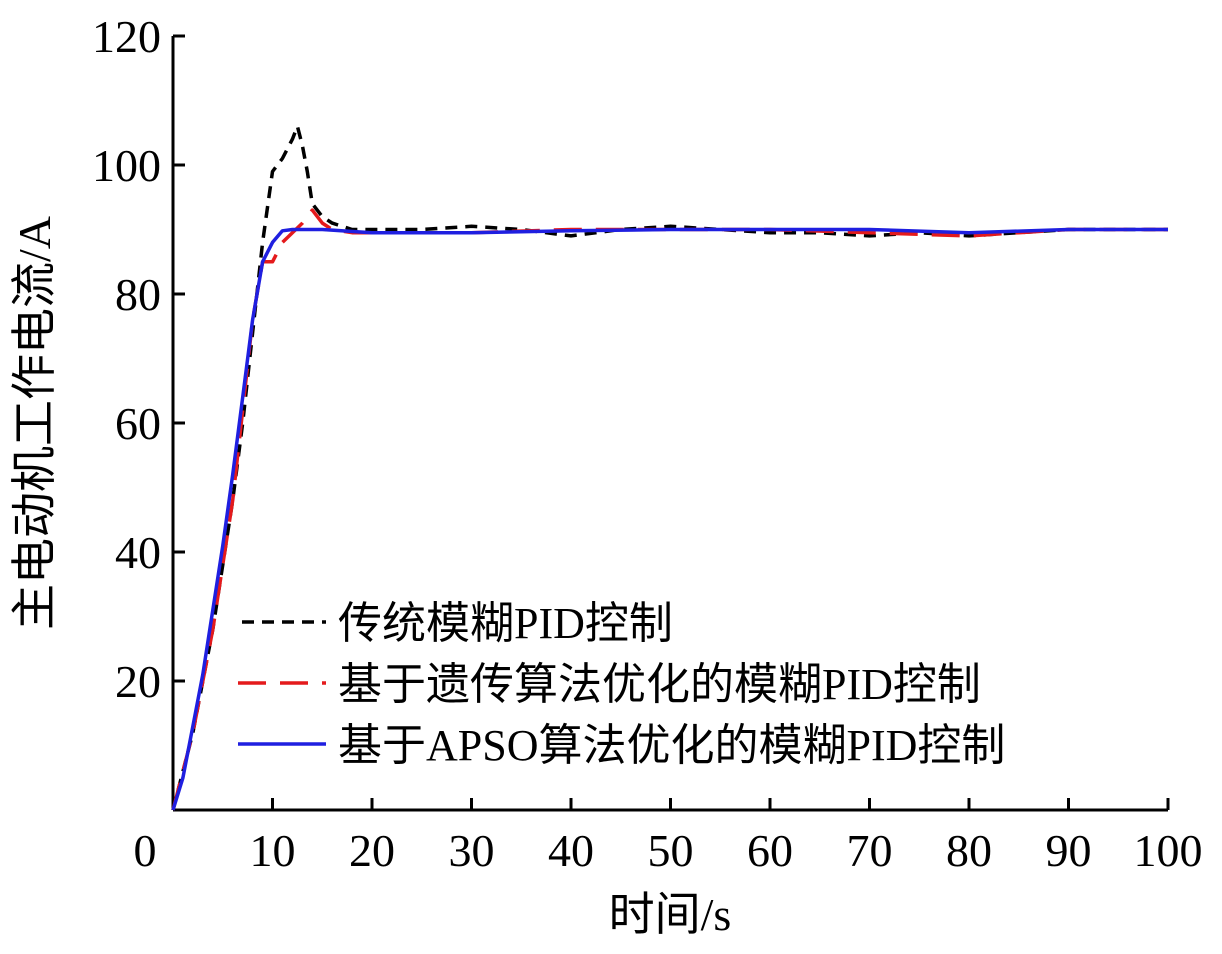 The height and width of the screenshot is (954, 1222). What do you see at coordinates (671, 745) in the screenshot?
I see `legend-label-apso: 基于APSO算法优化的模糊PID控制` at bounding box center [671, 745].